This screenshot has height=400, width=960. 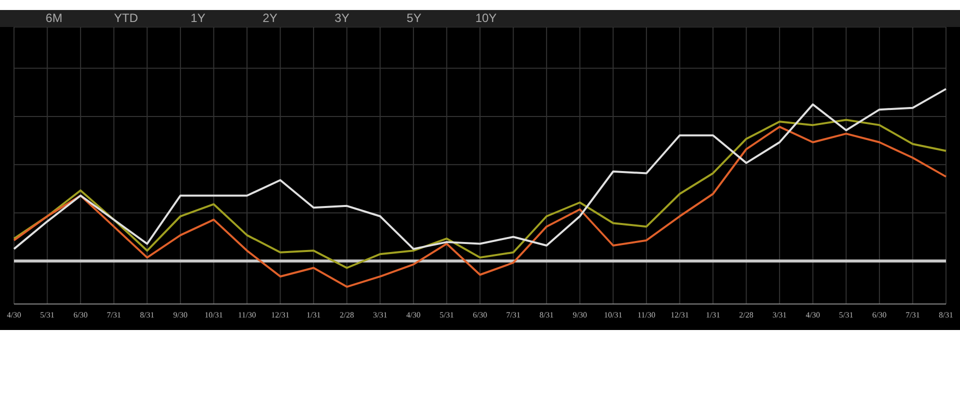 What do you see at coordinates (486, 18) in the screenshot?
I see `text: 10Y` at bounding box center [486, 18].